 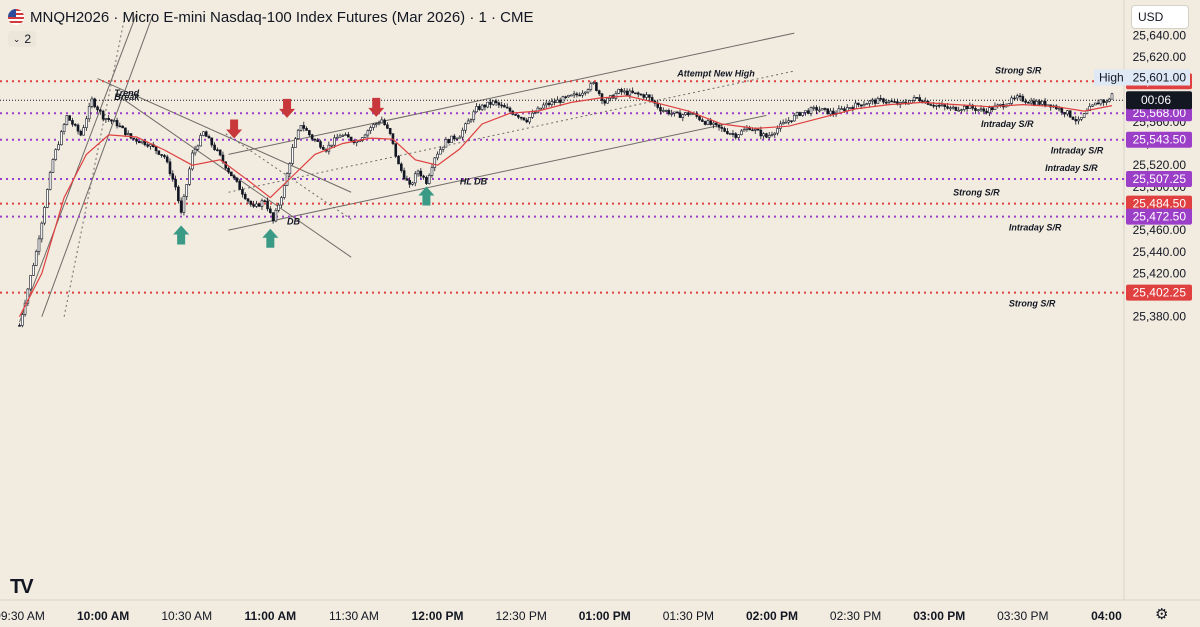 I want to click on tradingview-logo: TV, so click(x=22, y=587).